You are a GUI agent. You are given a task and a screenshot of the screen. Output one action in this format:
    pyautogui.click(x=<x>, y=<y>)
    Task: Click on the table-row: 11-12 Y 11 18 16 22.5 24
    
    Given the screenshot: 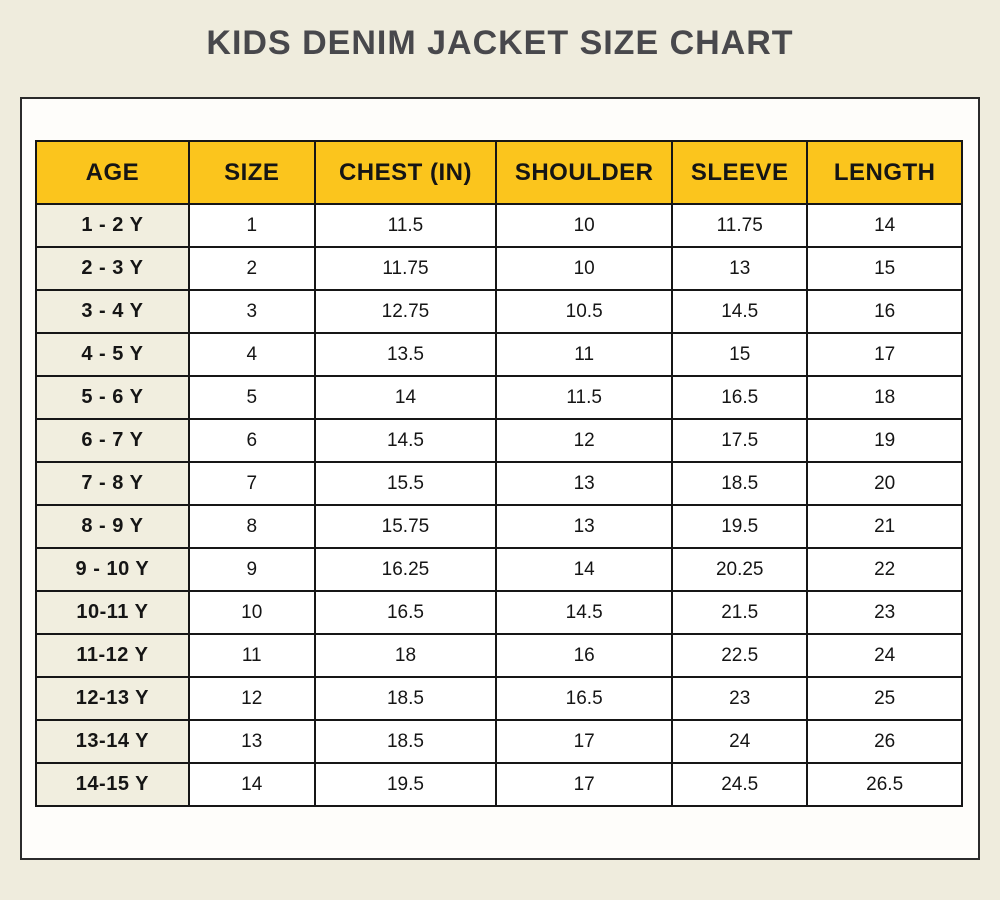 What is the action you would take?
    pyautogui.click(x=499, y=655)
    